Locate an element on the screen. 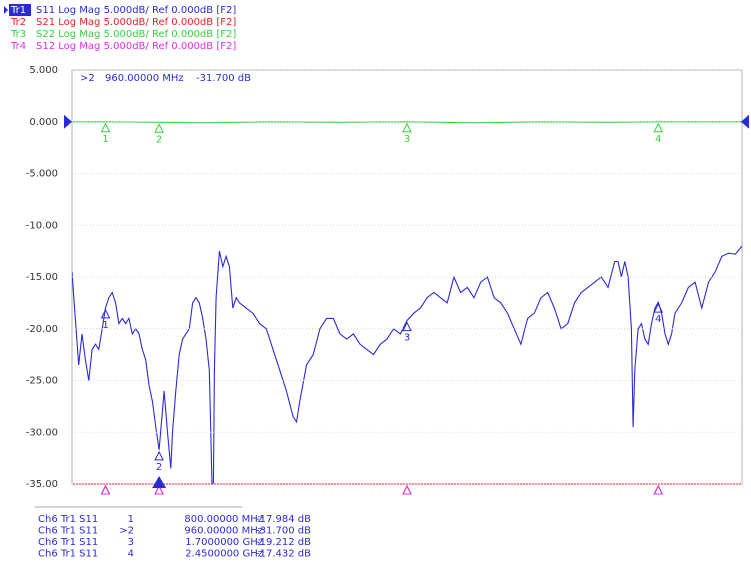  table-stimulus: 2.4500000 GHz is located at coordinates (224, 554).